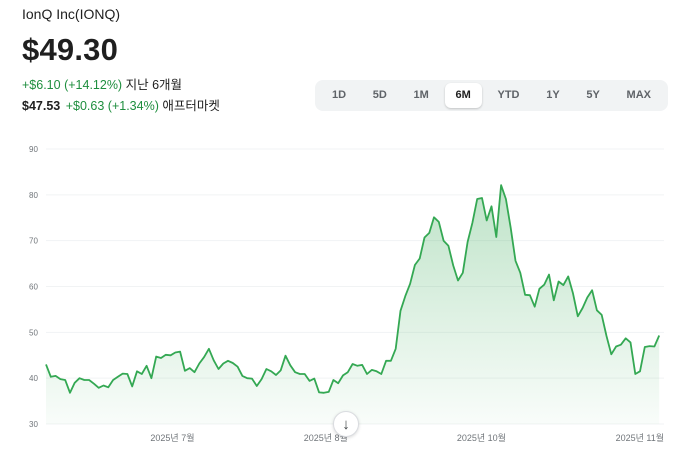 Image resolution: width=688 pixels, height=460 pixels. I want to click on y-tick-label: 30, so click(33, 424).